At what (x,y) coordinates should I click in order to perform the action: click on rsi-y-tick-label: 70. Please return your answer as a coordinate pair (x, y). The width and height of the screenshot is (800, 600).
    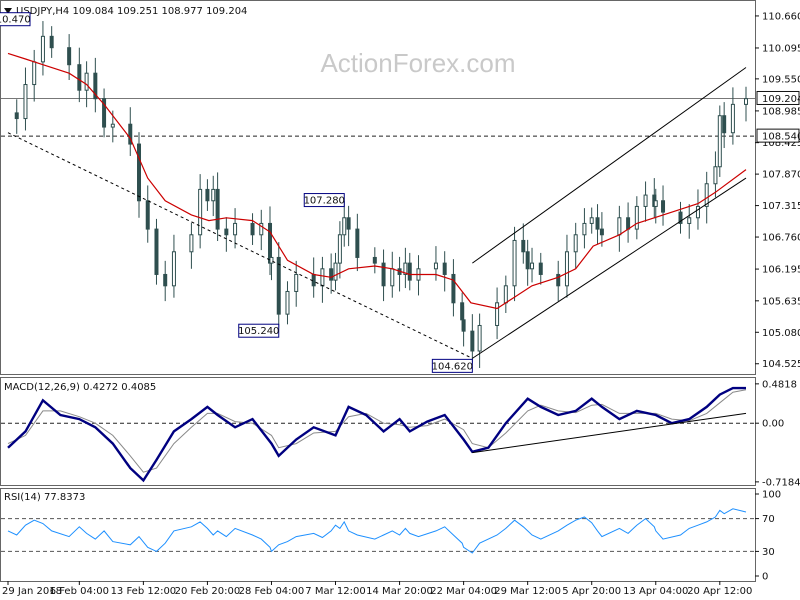
    Looking at the image, I should click on (768, 519).